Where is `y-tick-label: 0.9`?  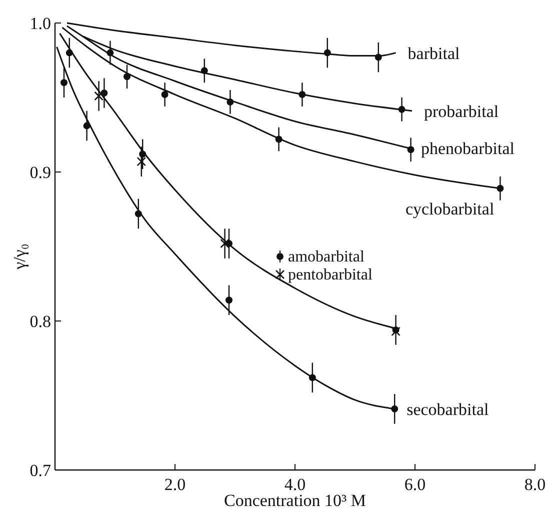
y-tick-label: 0.9 is located at coordinates (40, 172).